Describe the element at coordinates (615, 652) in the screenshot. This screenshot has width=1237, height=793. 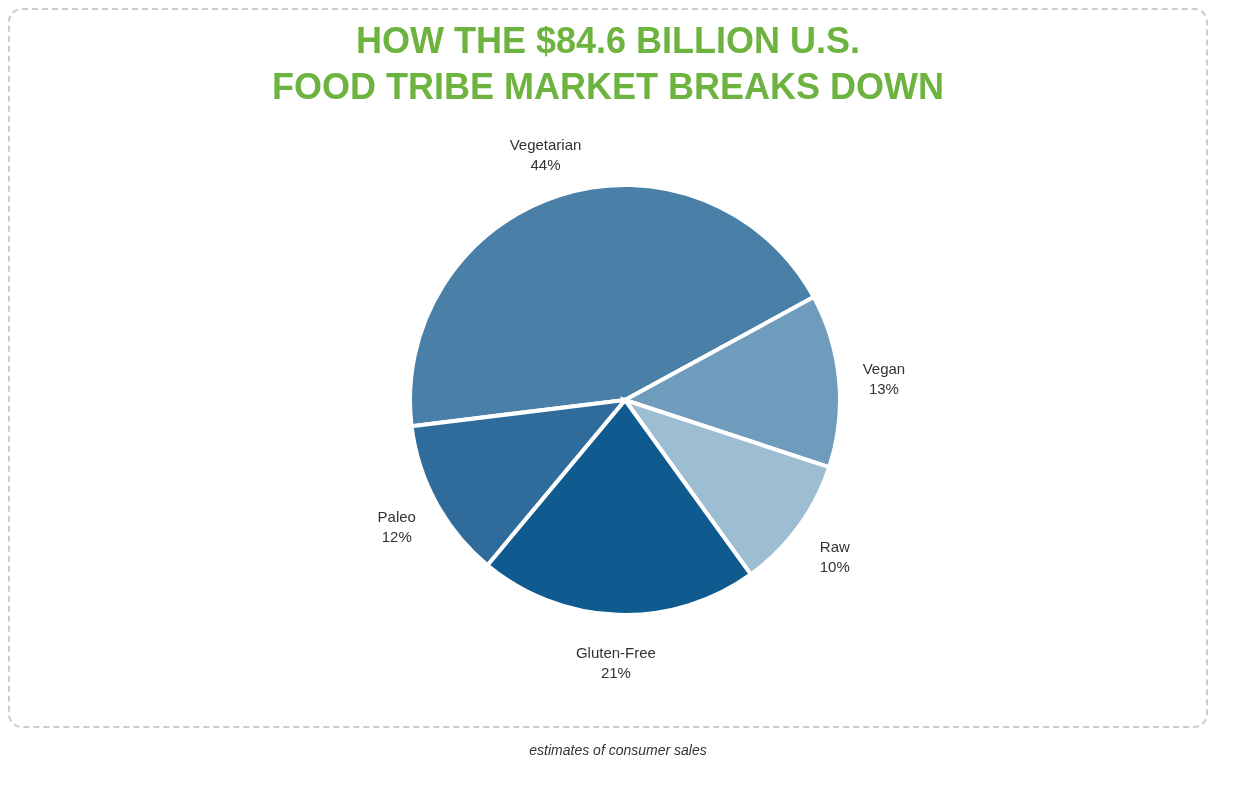
I see `slice-label: Gluten-Free` at that location.